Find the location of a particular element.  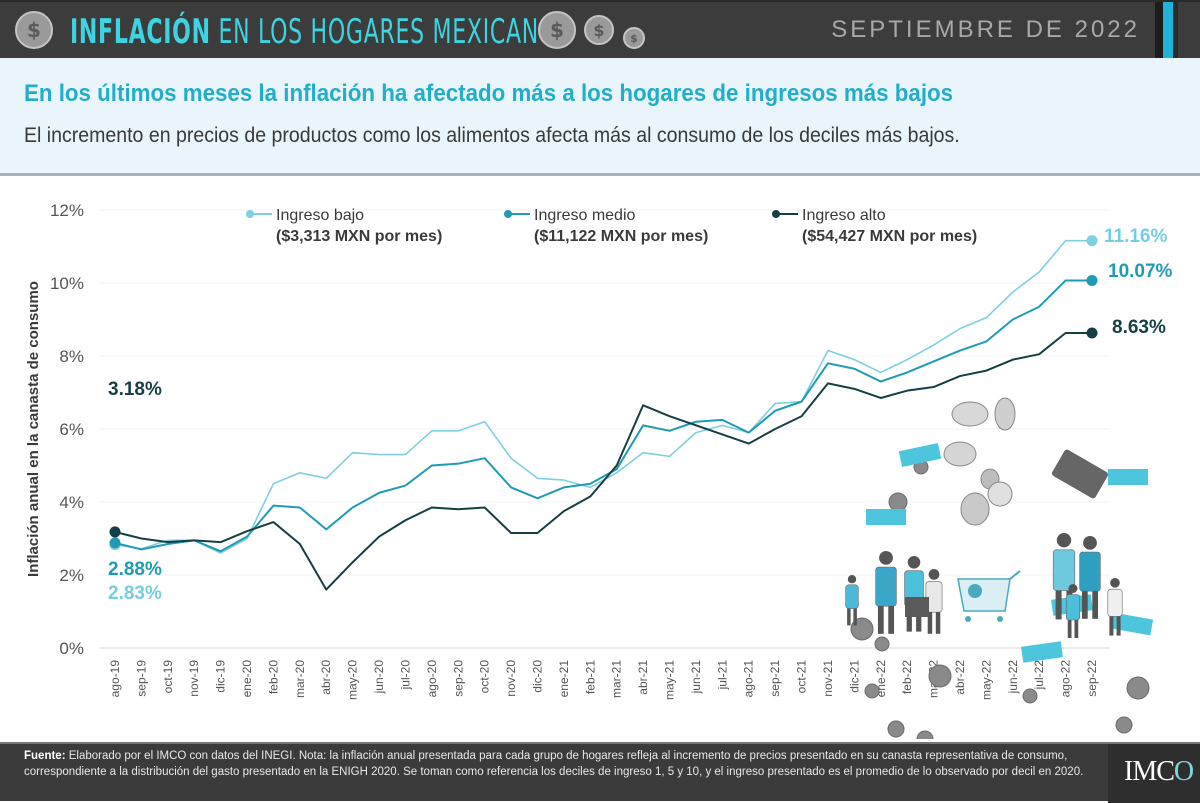

legend-label-bajo: Ingreso bajo is located at coordinates (320, 215).